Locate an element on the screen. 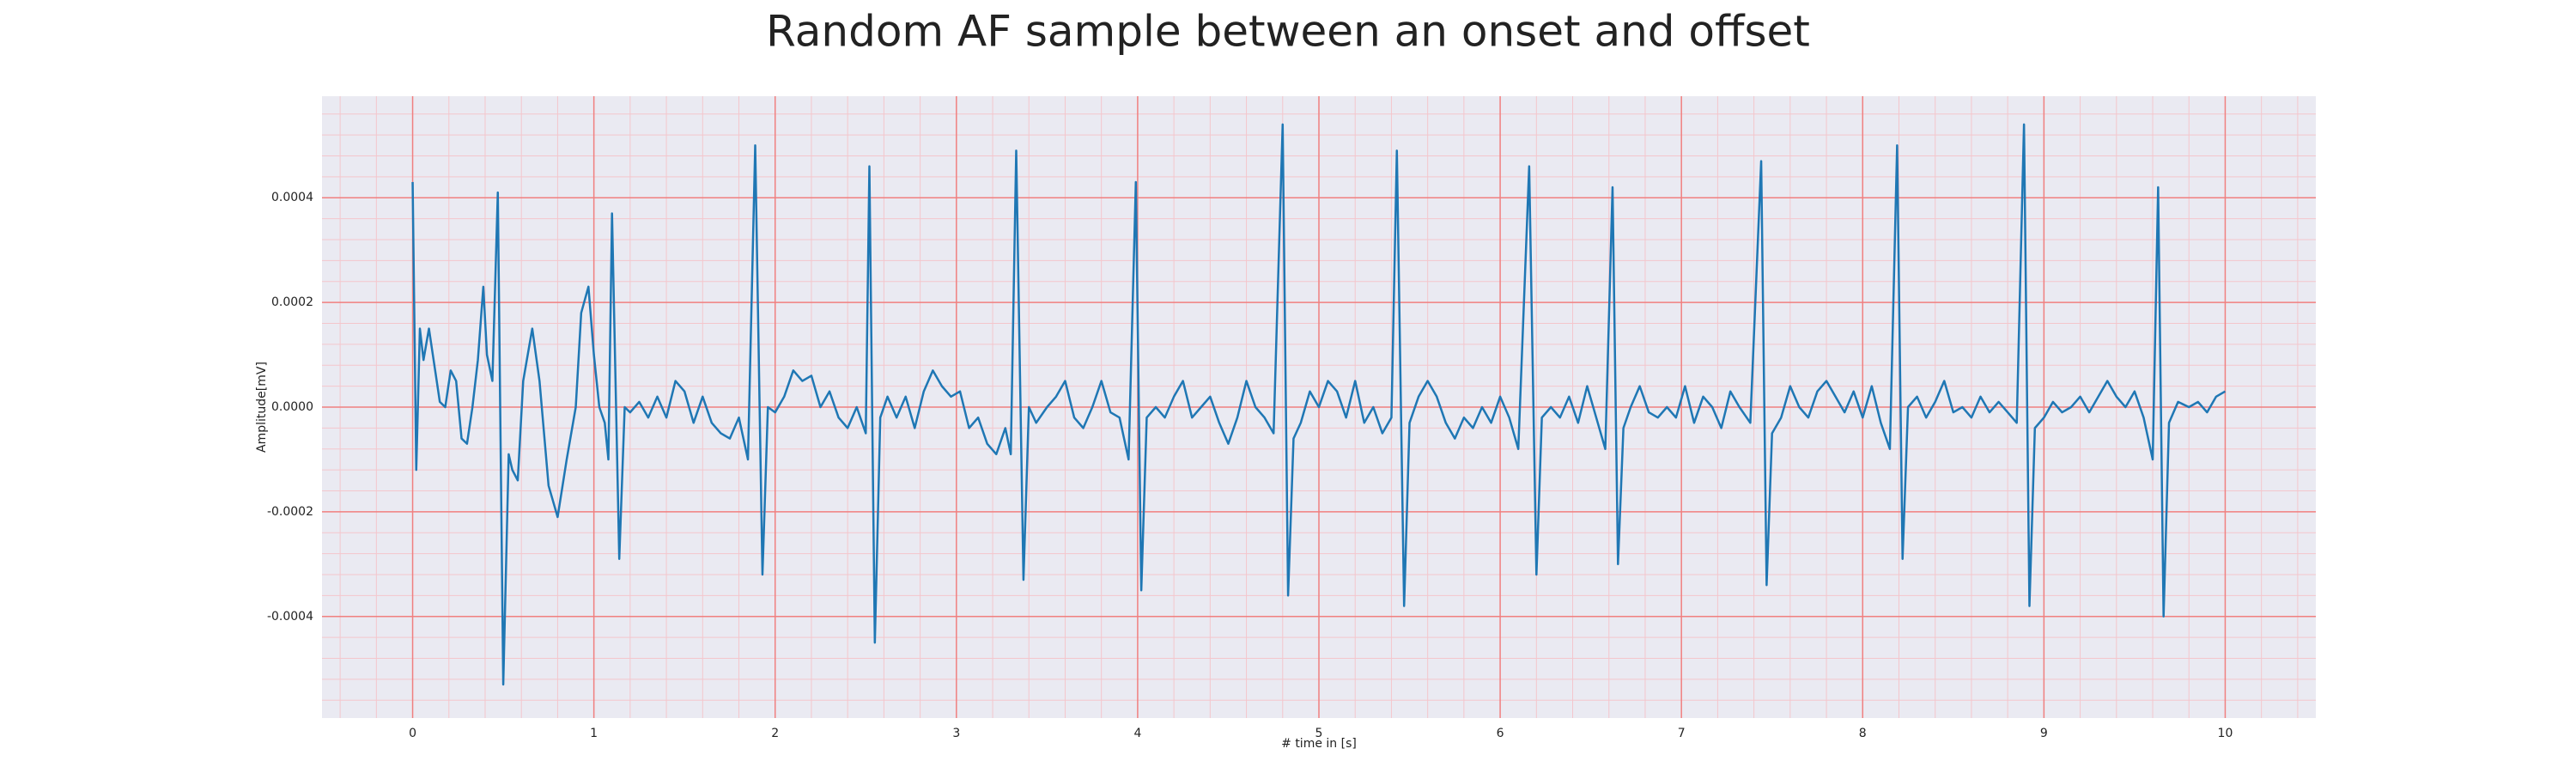  x-tick-label: 10 is located at coordinates (2225, 733).